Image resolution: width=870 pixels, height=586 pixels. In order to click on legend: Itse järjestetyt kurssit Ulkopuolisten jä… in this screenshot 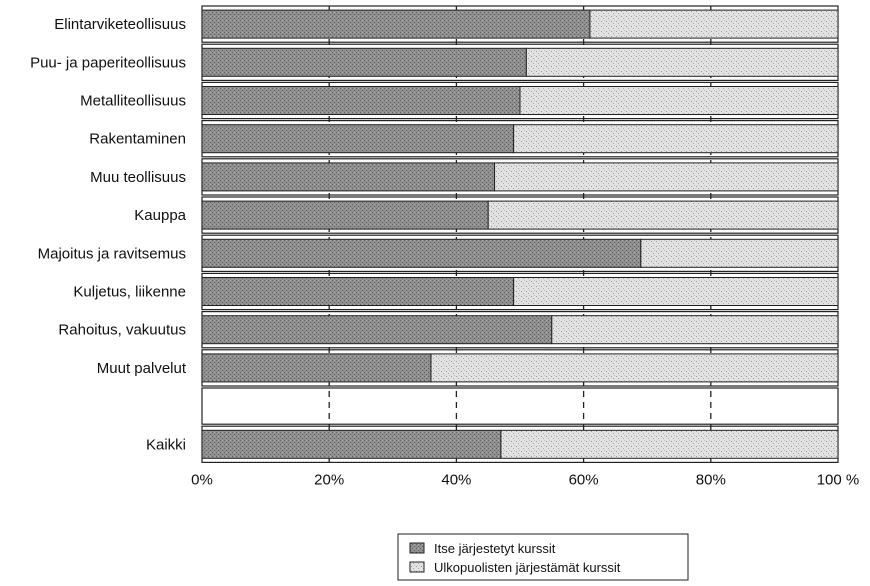, I will do `click(543, 557)`.